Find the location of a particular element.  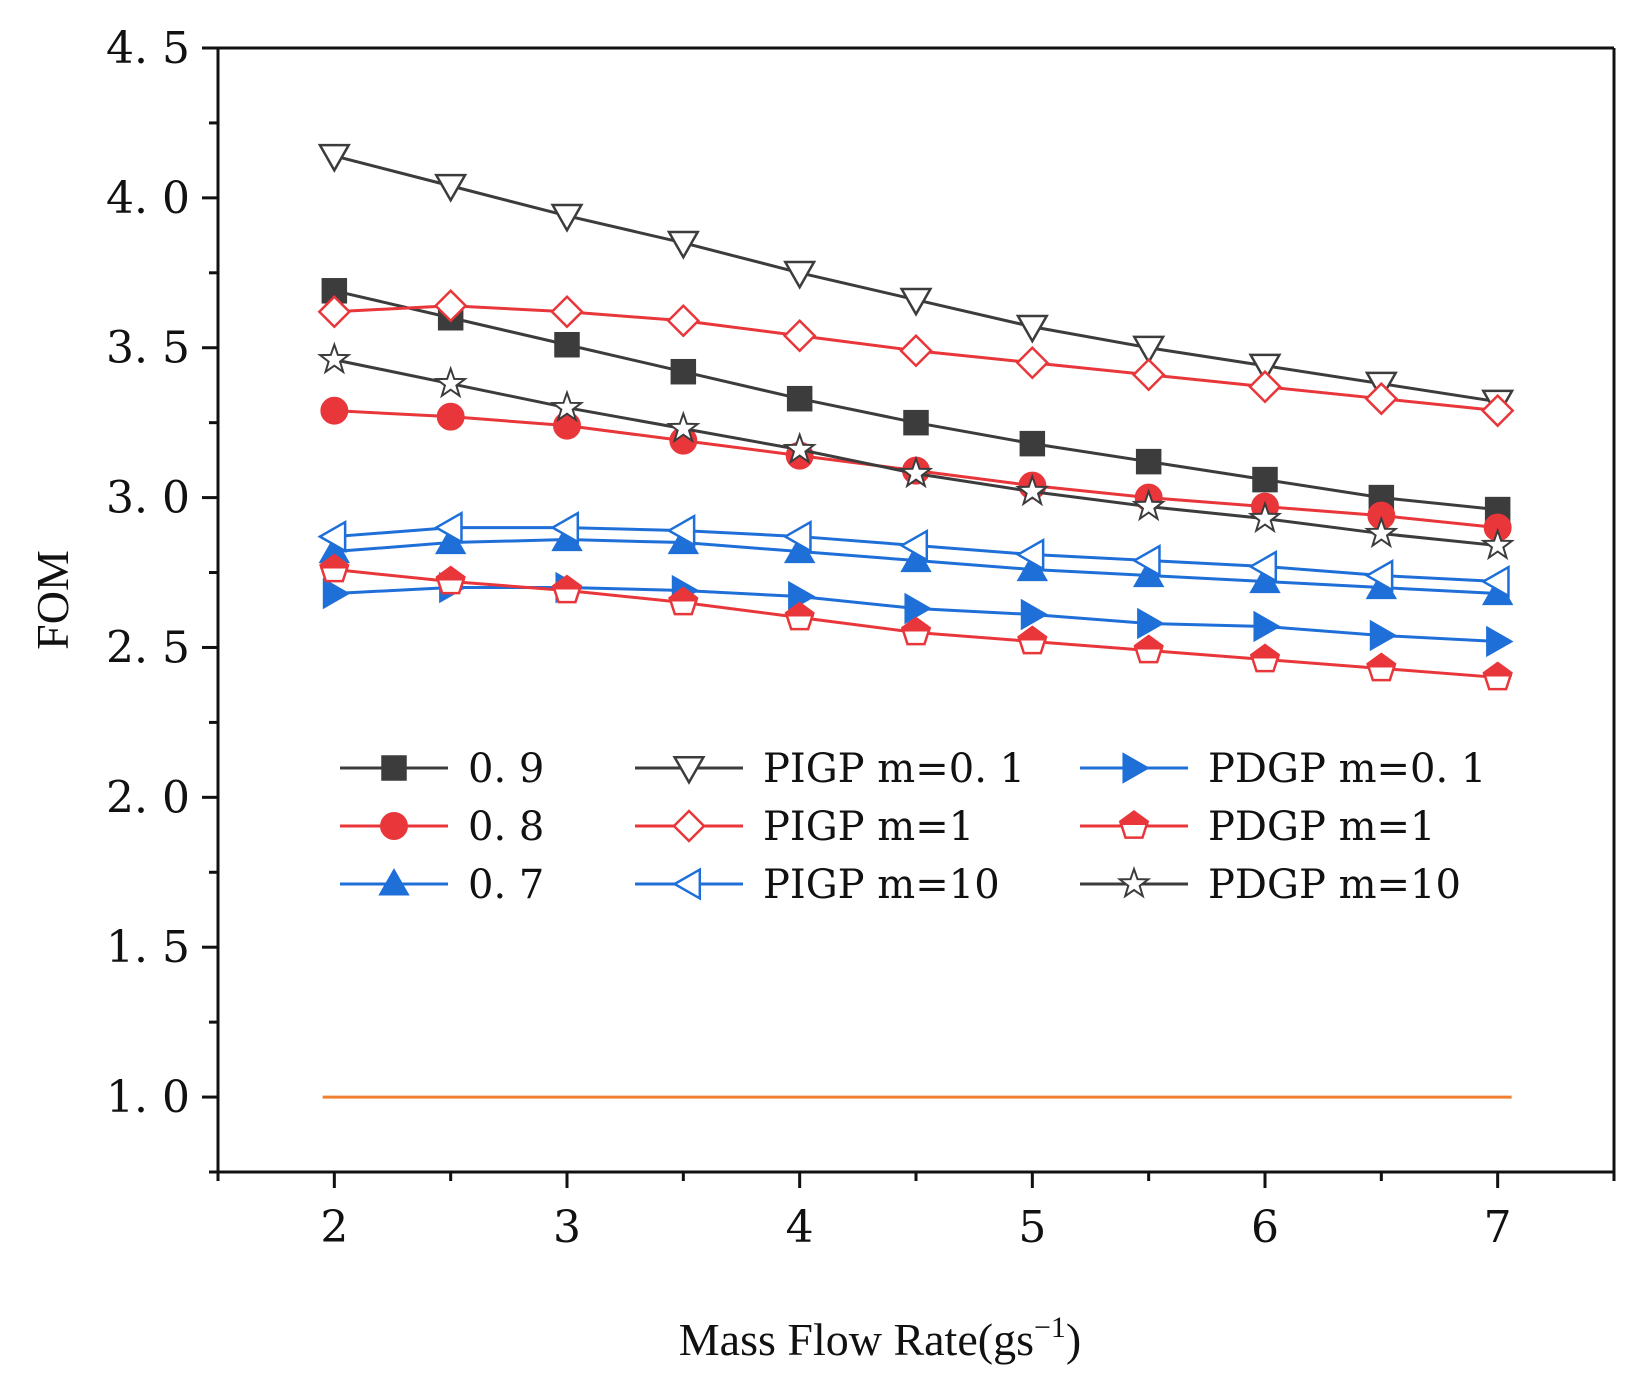

x-tick-label: 4 is located at coordinates (800, 1227).